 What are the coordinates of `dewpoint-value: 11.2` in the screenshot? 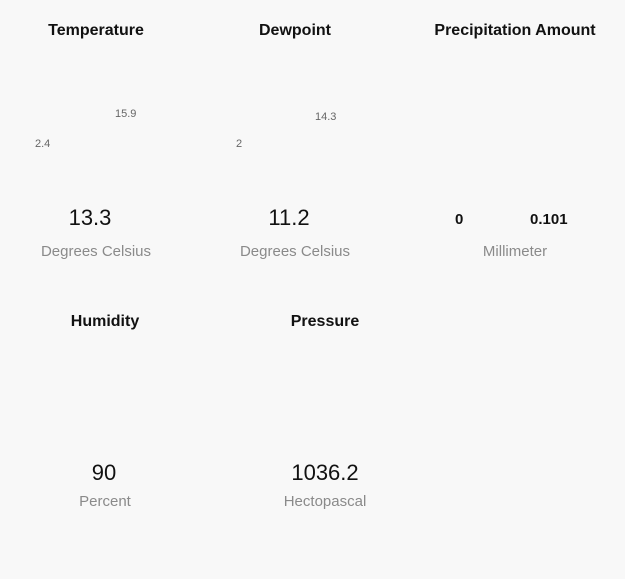 It's located at (289, 217).